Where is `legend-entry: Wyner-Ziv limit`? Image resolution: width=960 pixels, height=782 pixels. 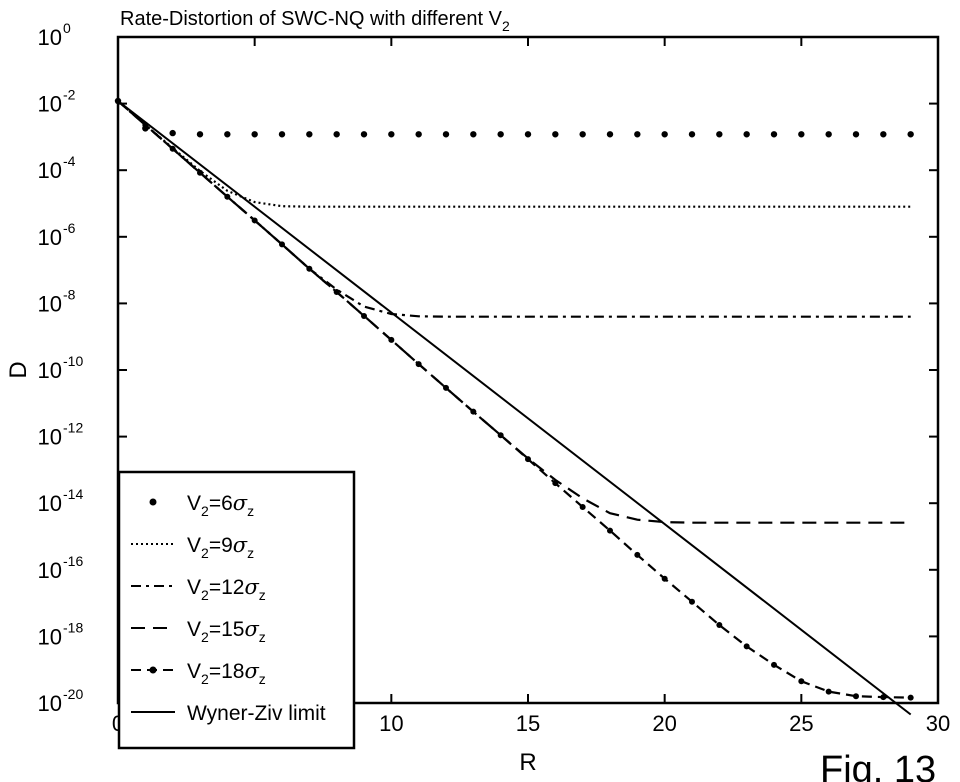 legend-entry: Wyner-Ziv limit is located at coordinates (228, 713).